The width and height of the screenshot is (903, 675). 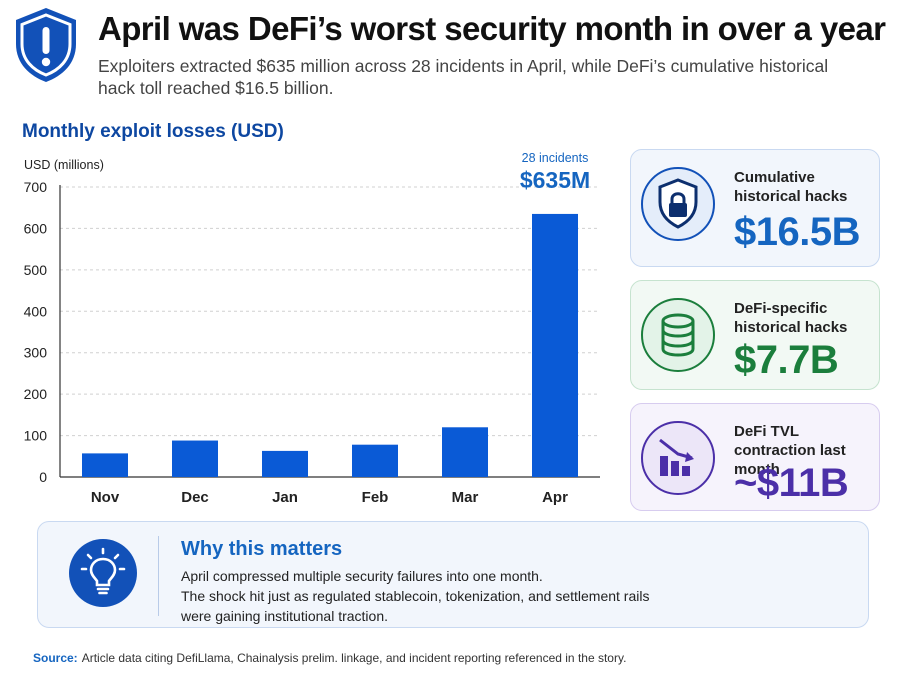 I want to click on x-tick-label: Dec, so click(x=195, y=497).